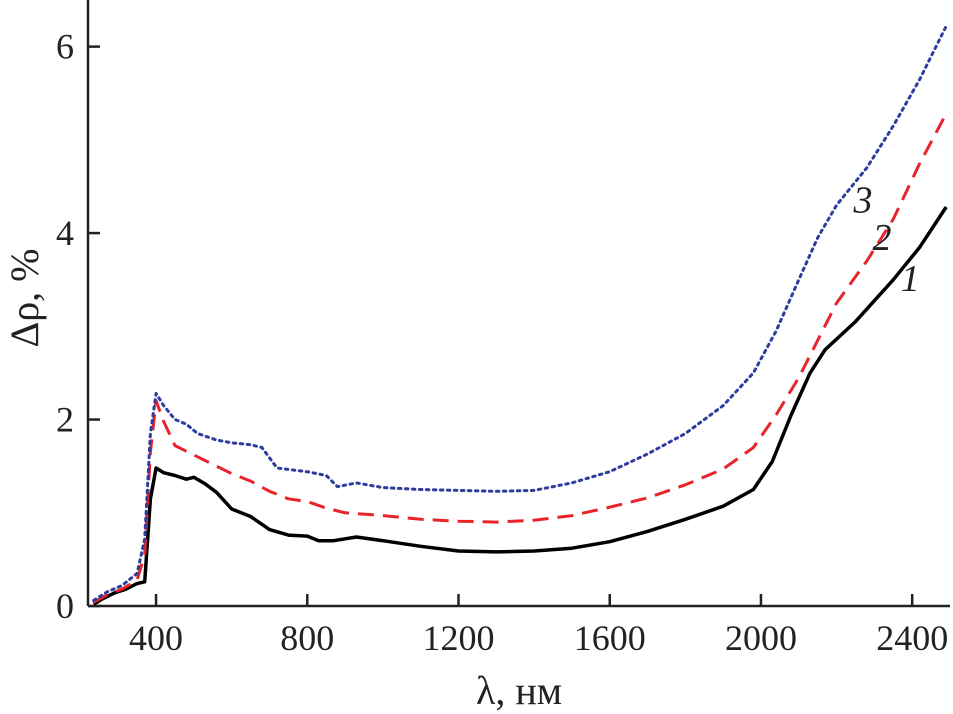 The width and height of the screenshot is (953, 714). I want to click on annotation-layer: 123, so click(886, 240).